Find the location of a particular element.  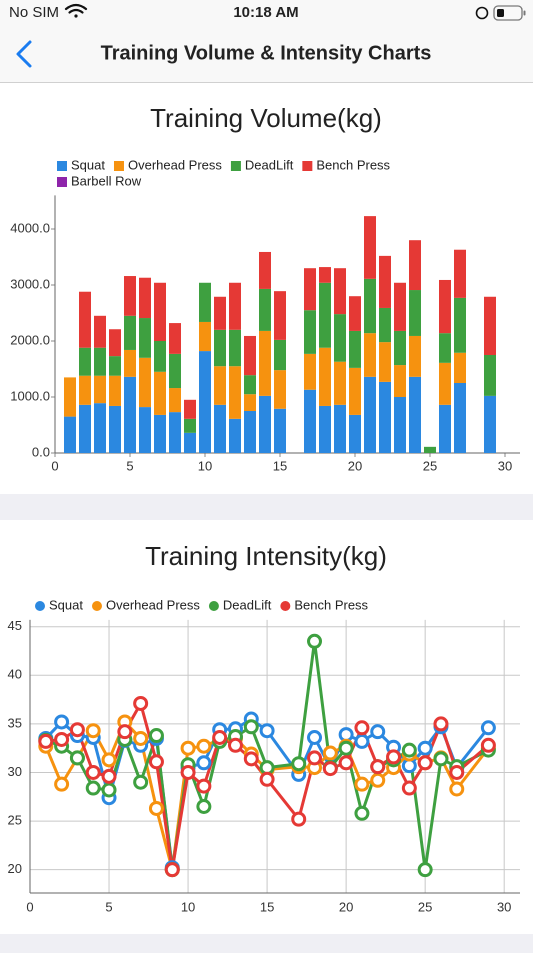

legend-label: Bench Press is located at coordinates (353, 164).